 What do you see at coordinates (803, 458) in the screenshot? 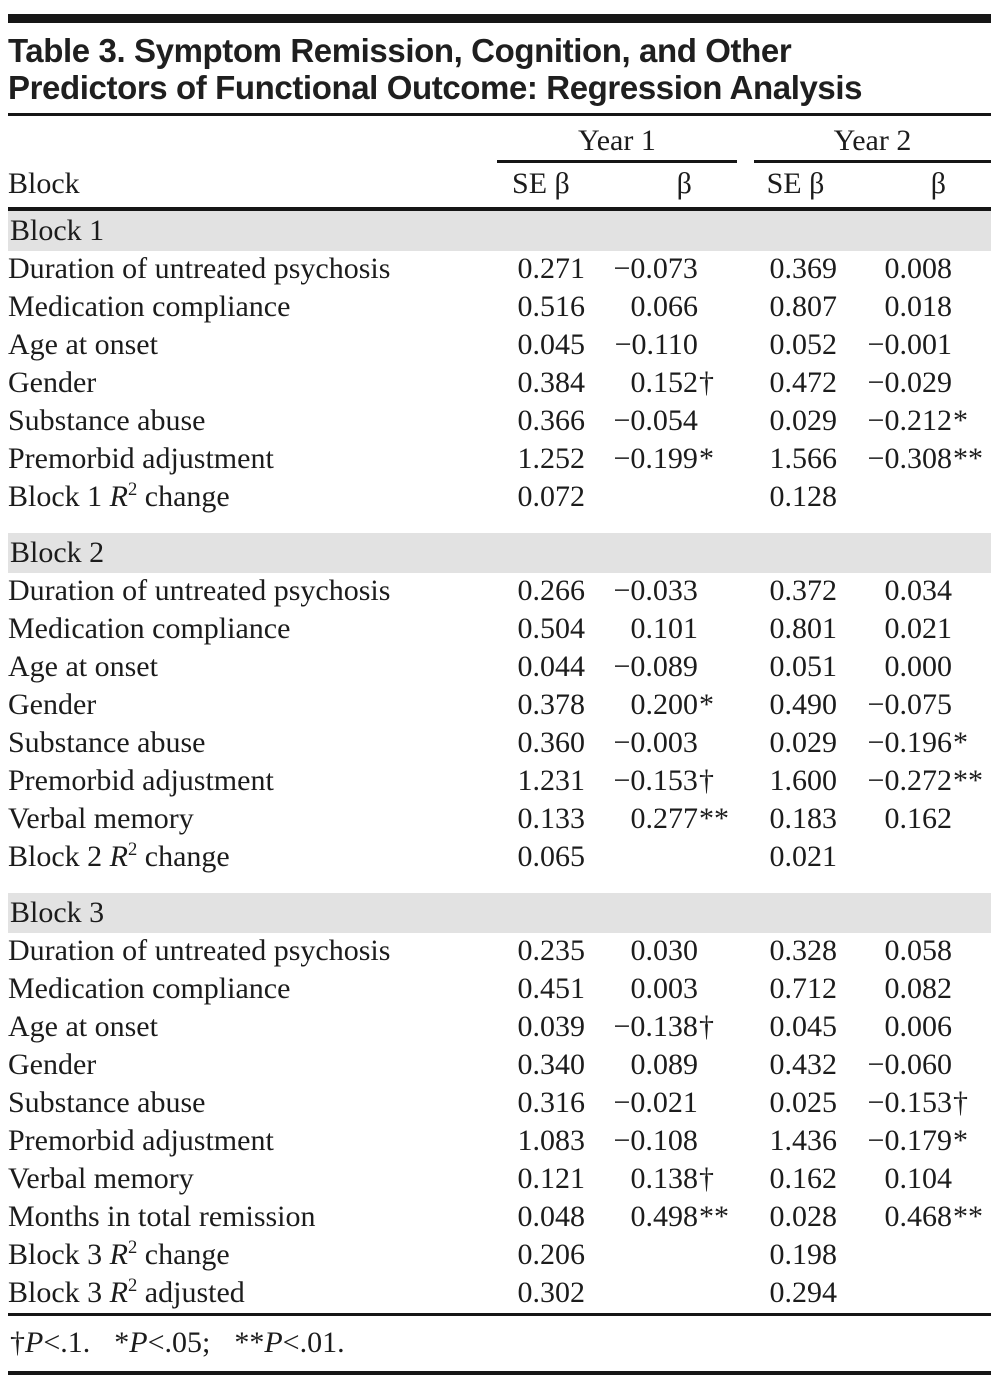
I see `se-beta-value: 1.566` at bounding box center [803, 458].